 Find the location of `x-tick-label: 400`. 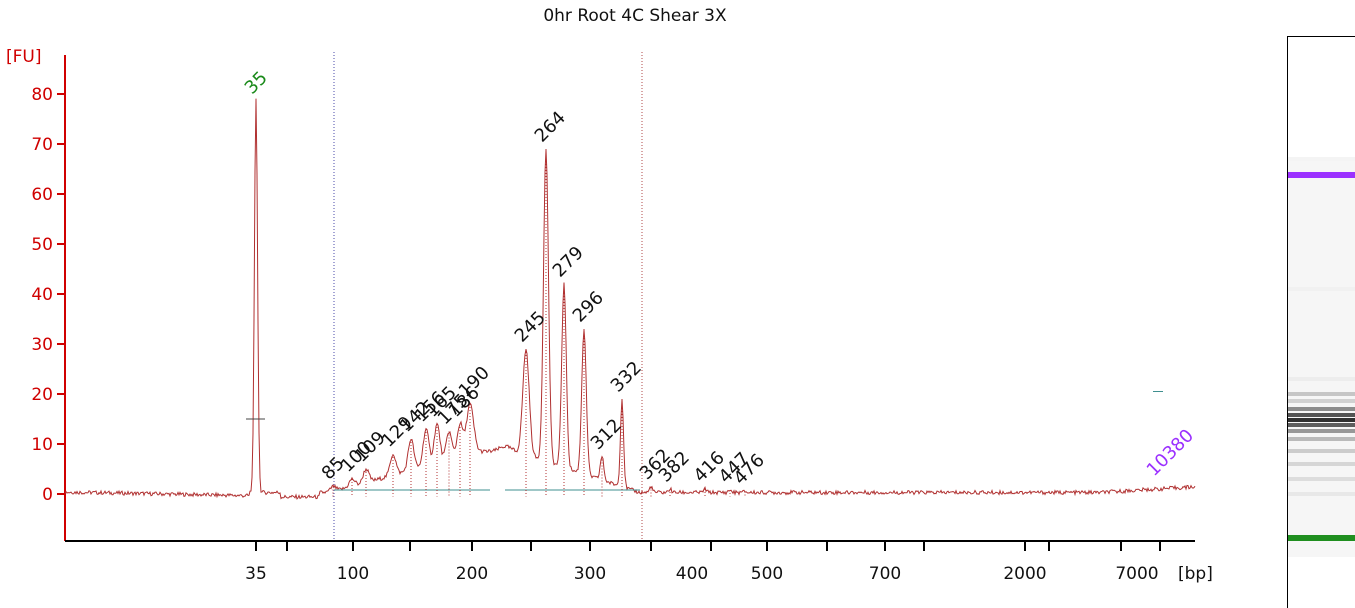

x-tick-label: 400 is located at coordinates (692, 574).